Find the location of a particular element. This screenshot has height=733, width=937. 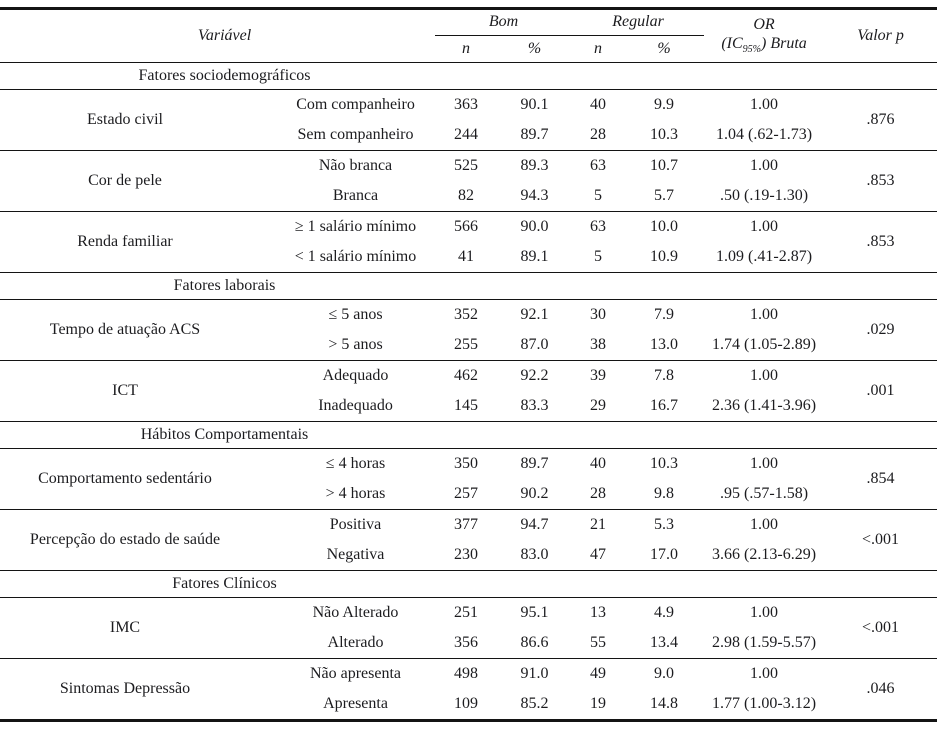

column-header-or-bruta: OR (IC95%) Bruta is located at coordinates (764, 35).